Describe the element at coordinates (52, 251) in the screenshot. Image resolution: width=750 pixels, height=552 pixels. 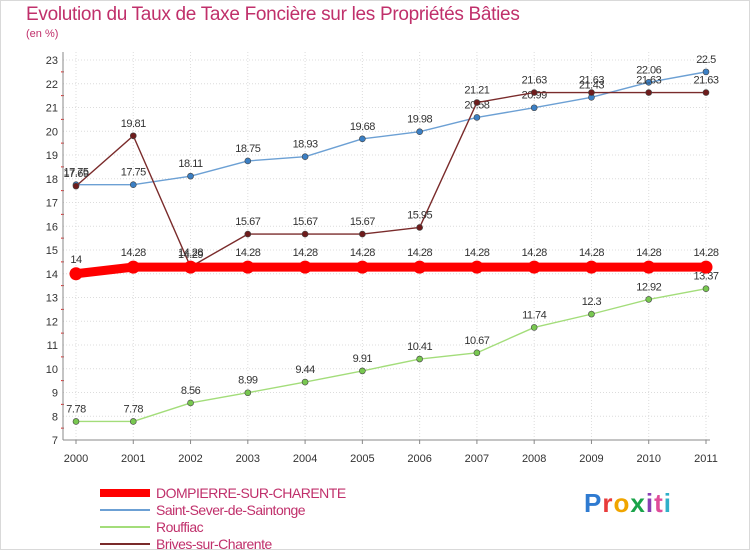
I see `y-tick-label: 15` at that location.